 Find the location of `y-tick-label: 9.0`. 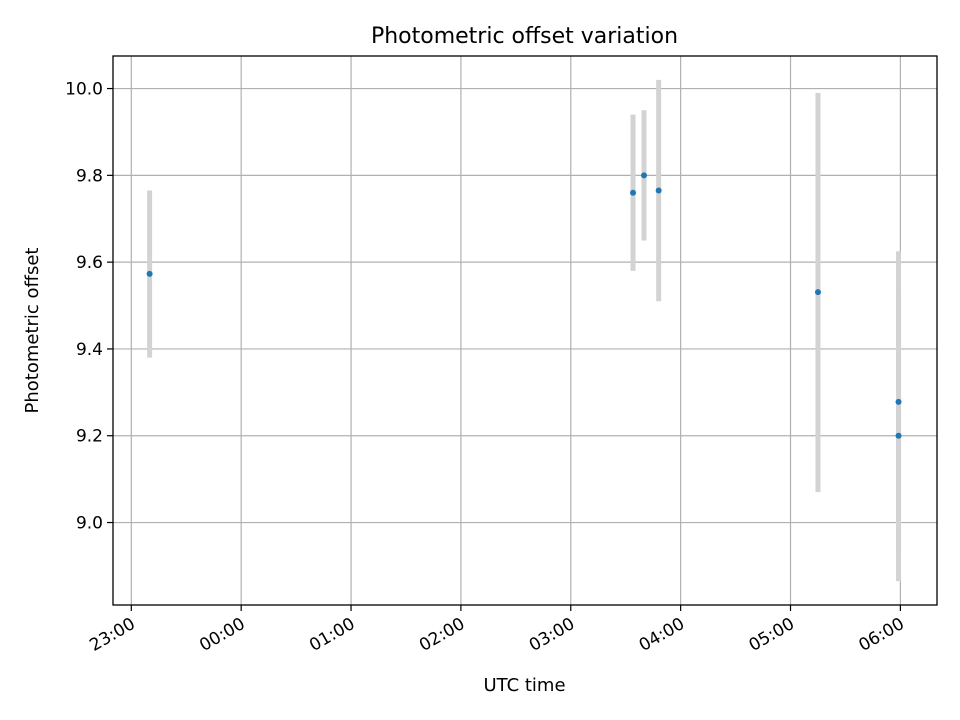

y-tick-label: 9.0 is located at coordinates (89, 524).